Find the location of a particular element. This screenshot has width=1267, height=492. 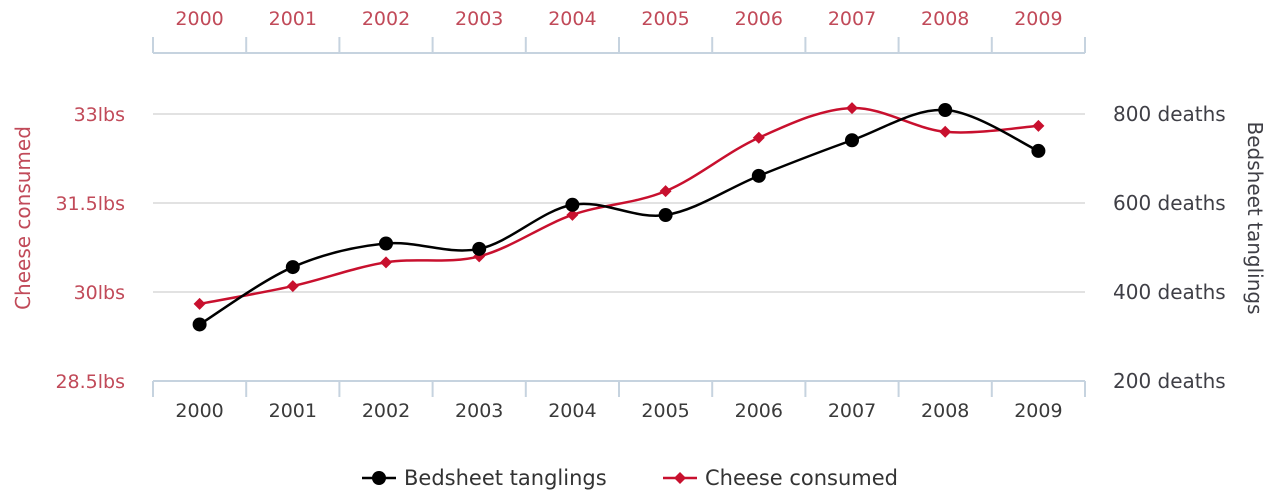

legend: Bedsheet tanglings Cheese consumed is located at coordinates (630, 478).